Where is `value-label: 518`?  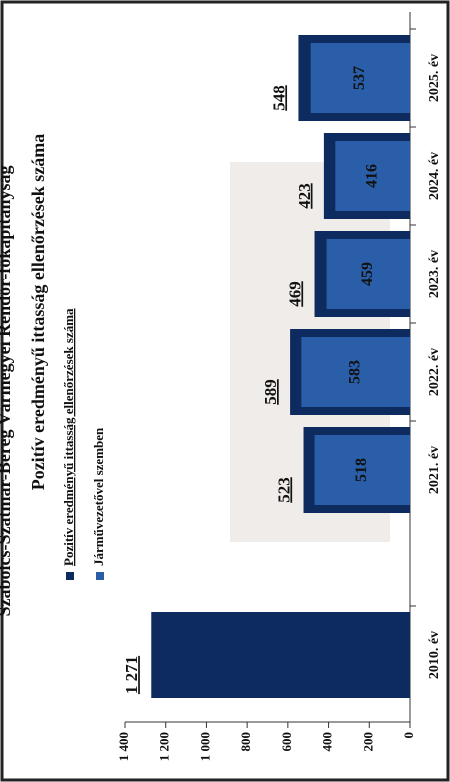
value-label: 518 is located at coordinates (361, 470).